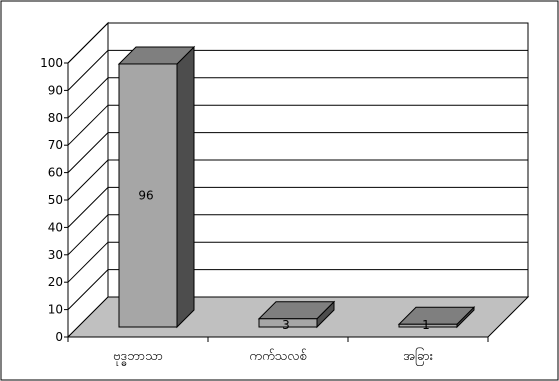 This screenshot has width=559, height=381. Describe the element at coordinates (55, 145) in the screenshot. I see `y-tick-label: 70` at that location.